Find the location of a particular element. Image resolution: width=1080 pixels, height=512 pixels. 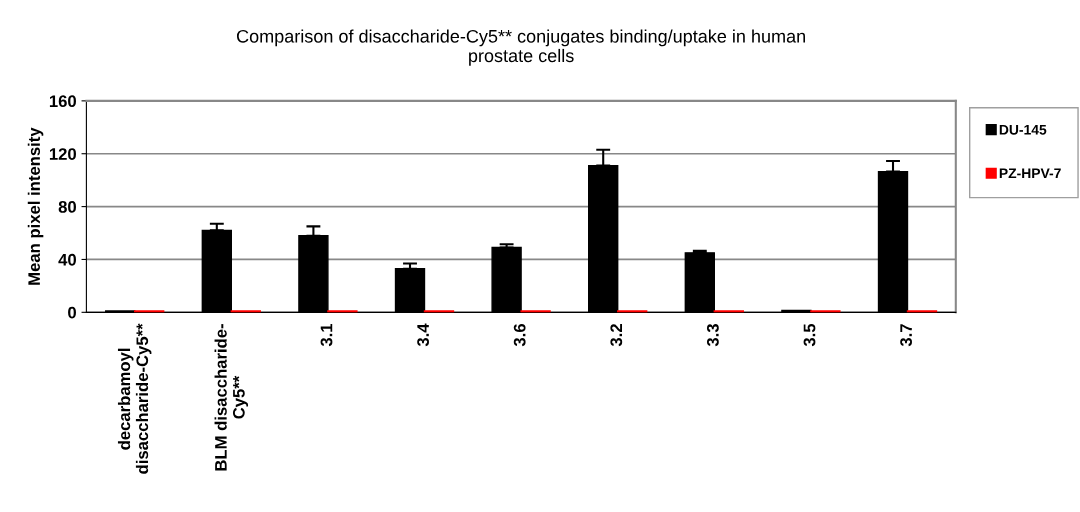

y-tick-label: 160 is located at coordinates (62, 101).